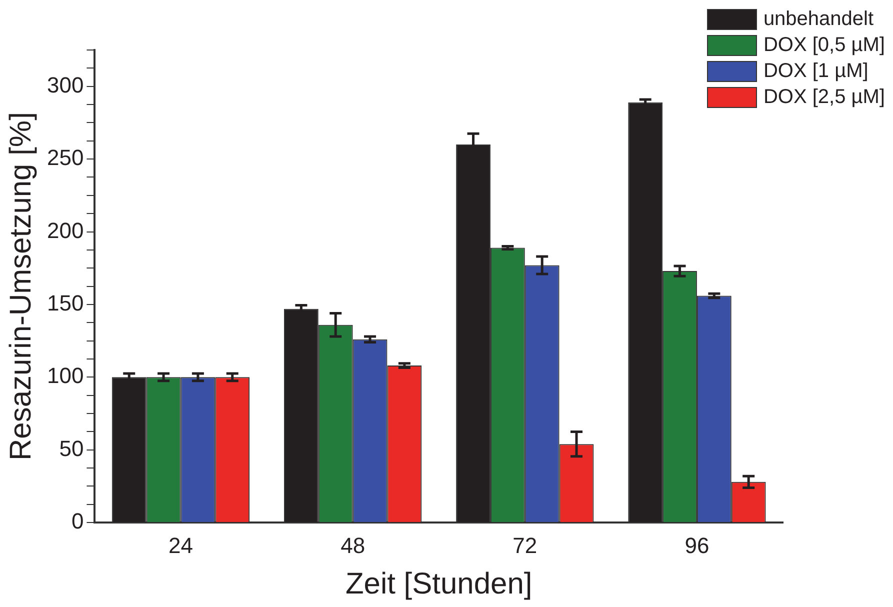 This screenshot has height=607, width=893. I want to click on x-tick-label: 24, so click(180, 545).